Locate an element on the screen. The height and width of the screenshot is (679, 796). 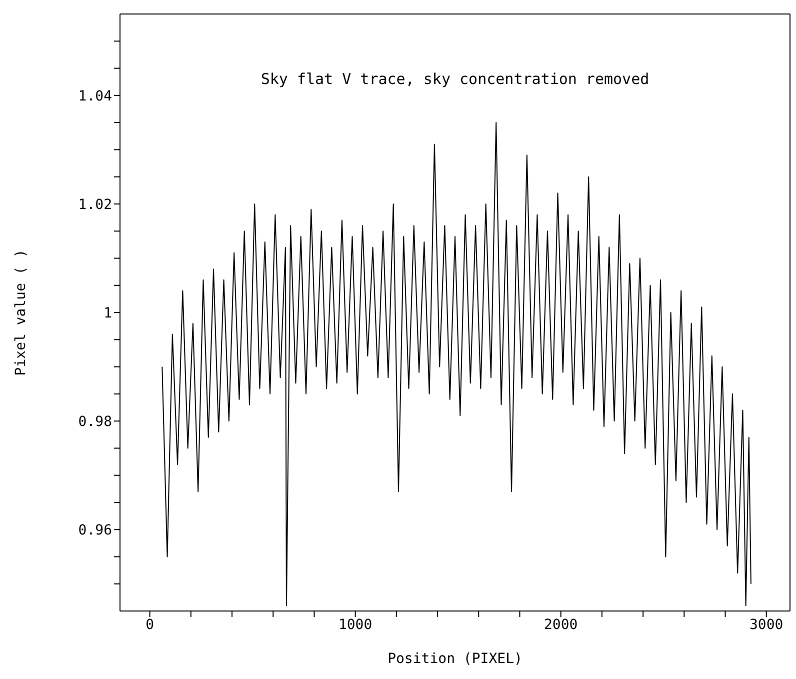
x-tick-label: 0 is located at coordinates (150, 624).